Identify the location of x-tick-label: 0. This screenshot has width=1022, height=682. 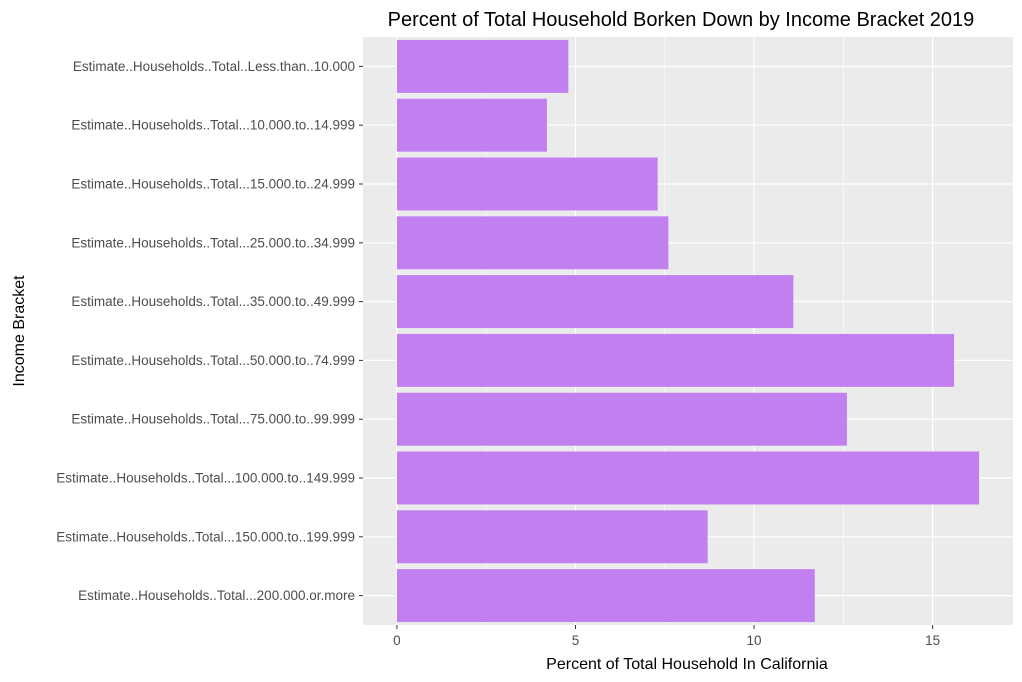
(397, 640).